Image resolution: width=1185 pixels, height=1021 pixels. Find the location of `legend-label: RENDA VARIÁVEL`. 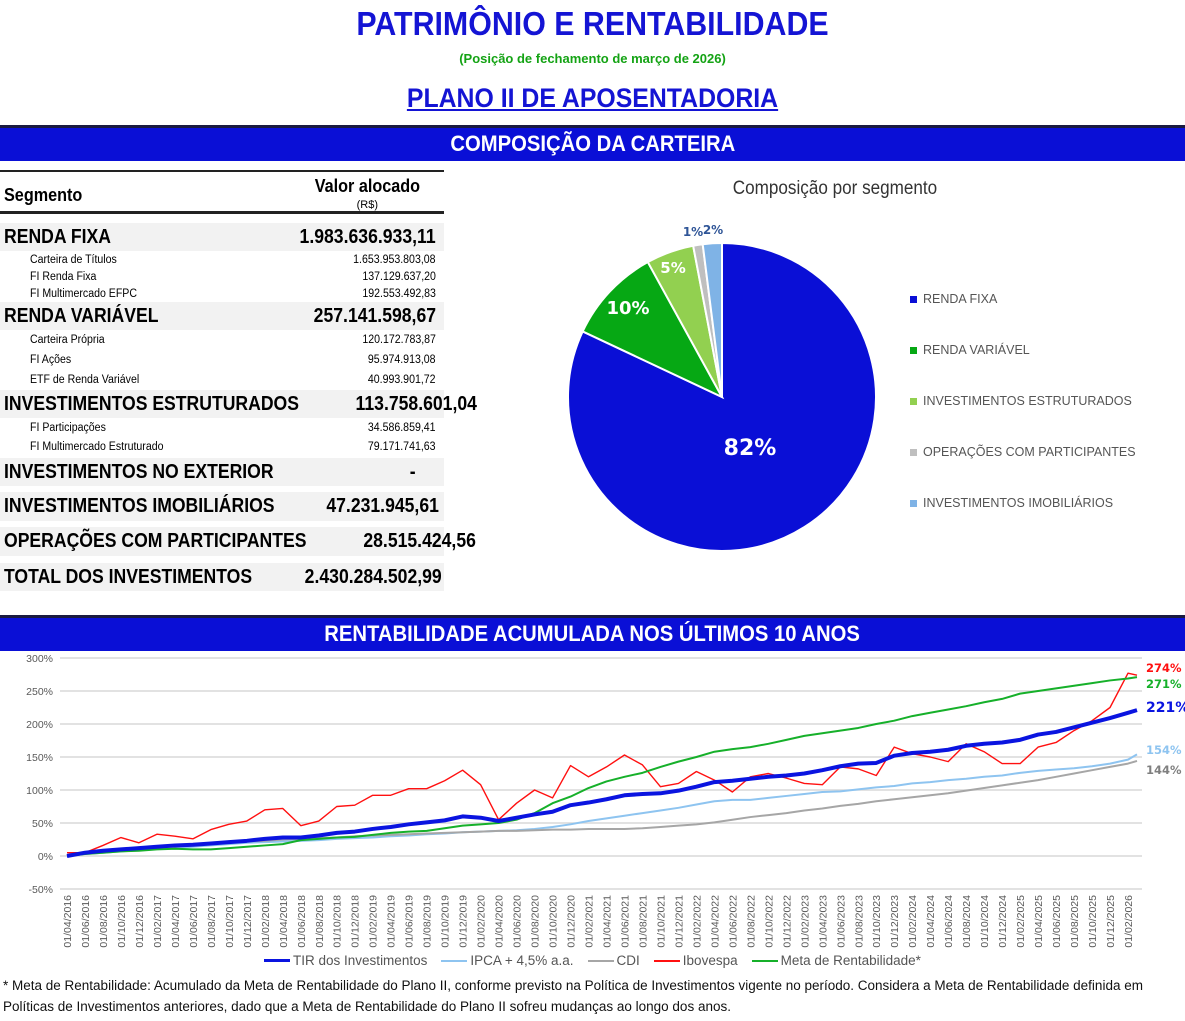

legend-label: RENDA VARIÁVEL is located at coordinates (976, 350).